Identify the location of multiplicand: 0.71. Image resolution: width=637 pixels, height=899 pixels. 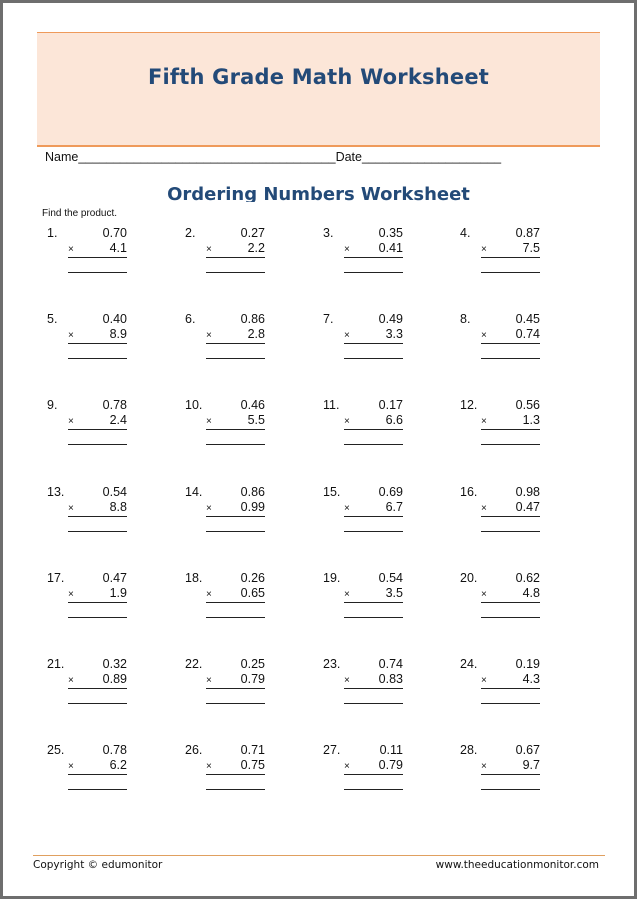
(252, 750).